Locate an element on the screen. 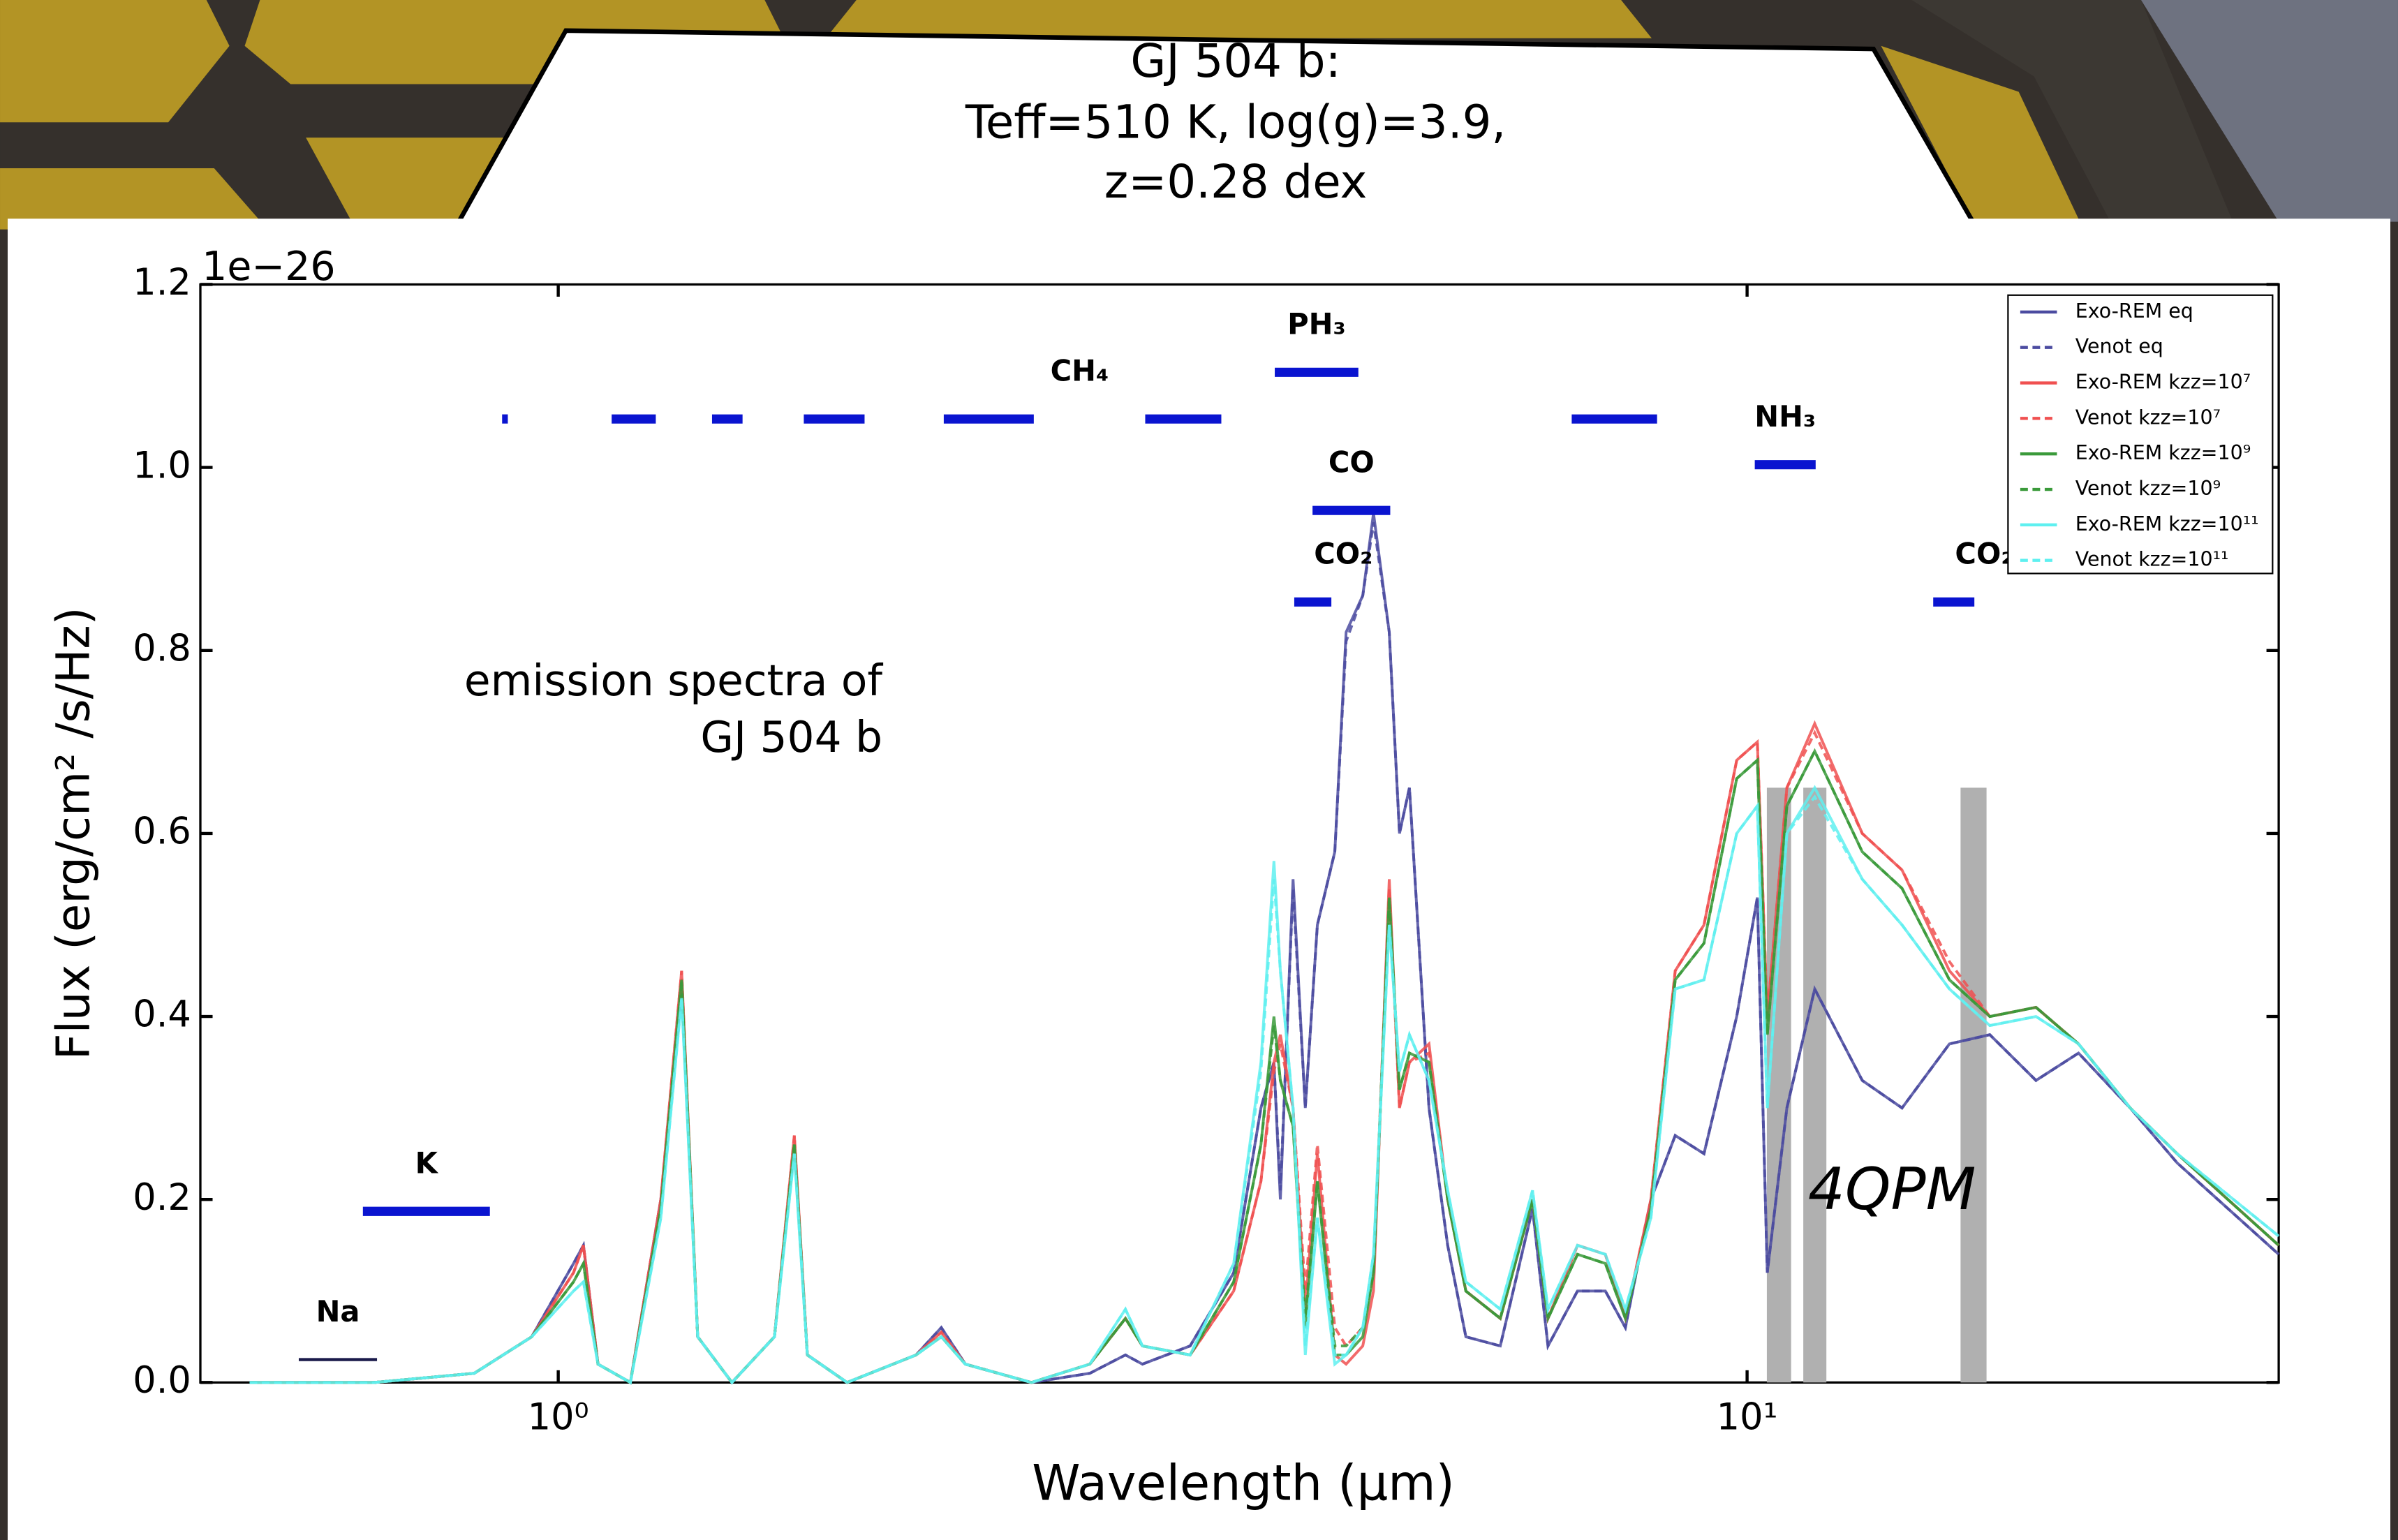 The image size is (2398, 1540). y-axis-label: Flux (erg/cm² /s/Hz) is located at coordinates (74, 833).